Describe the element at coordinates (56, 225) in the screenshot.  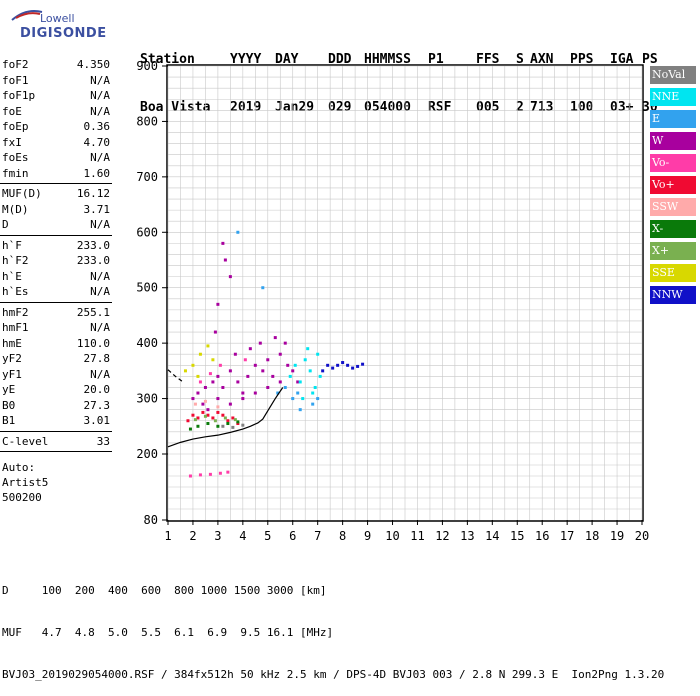
I see `param-row: D N/A` at that location.